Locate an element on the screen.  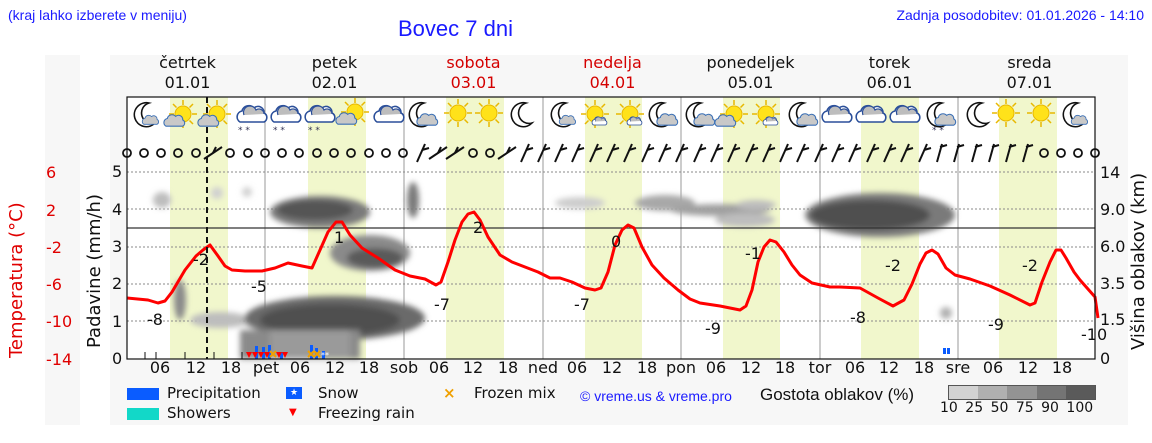
day-header-weekend: sobota 03.01 is located at coordinates (473, 72).